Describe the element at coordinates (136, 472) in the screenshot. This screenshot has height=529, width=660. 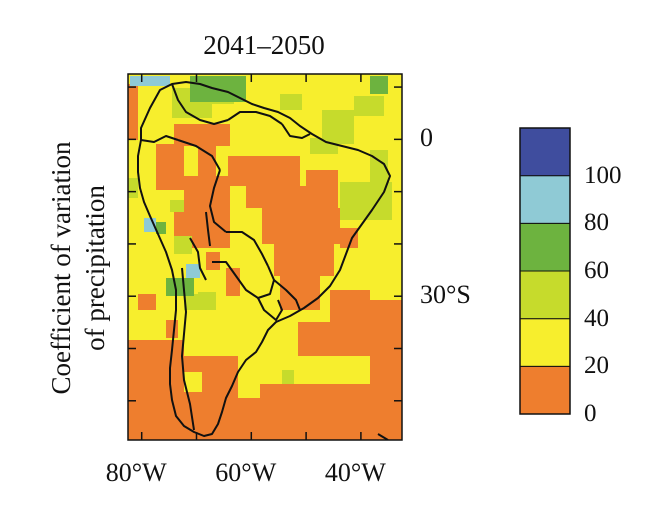
I see `lon-tick-label: 80°W` at that location.